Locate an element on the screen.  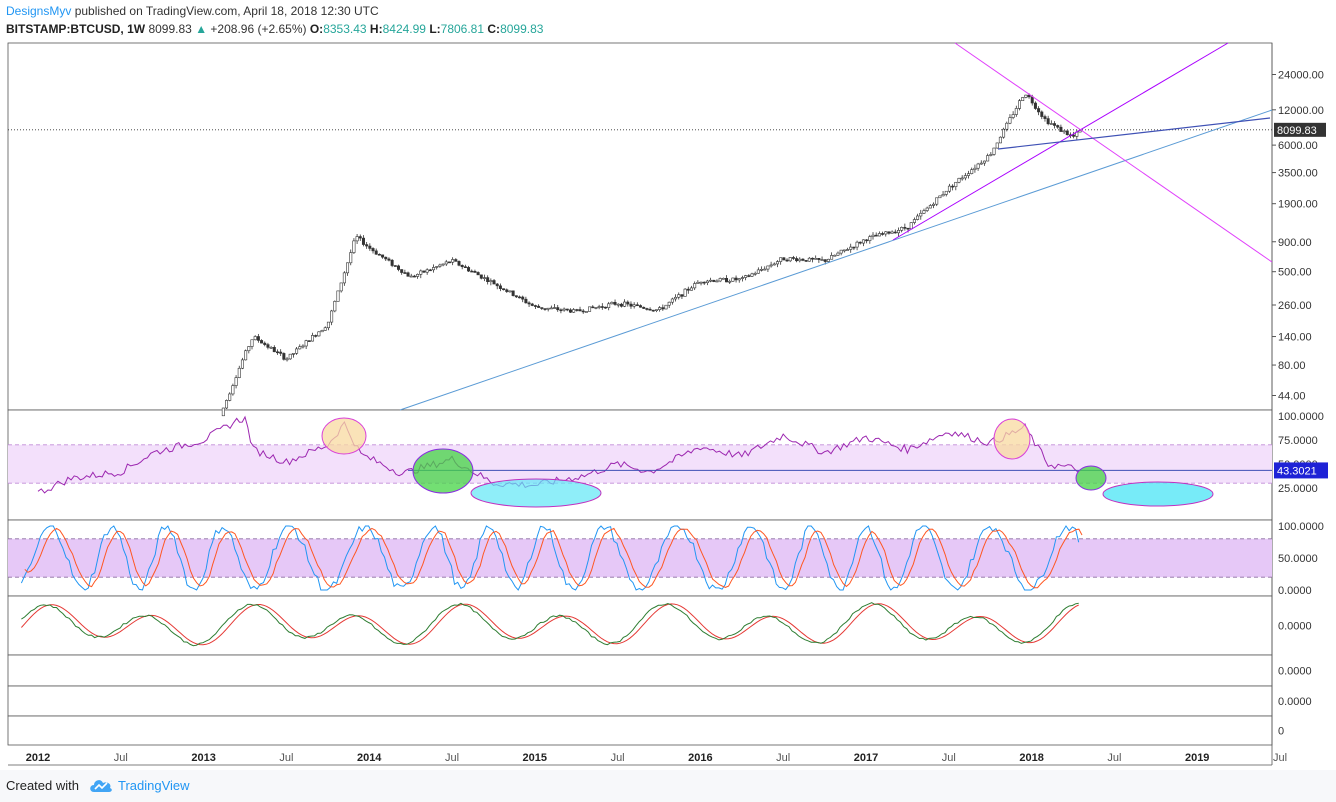
rsi-tick-label: 100.0000 is located at coordinates (1301, 417).